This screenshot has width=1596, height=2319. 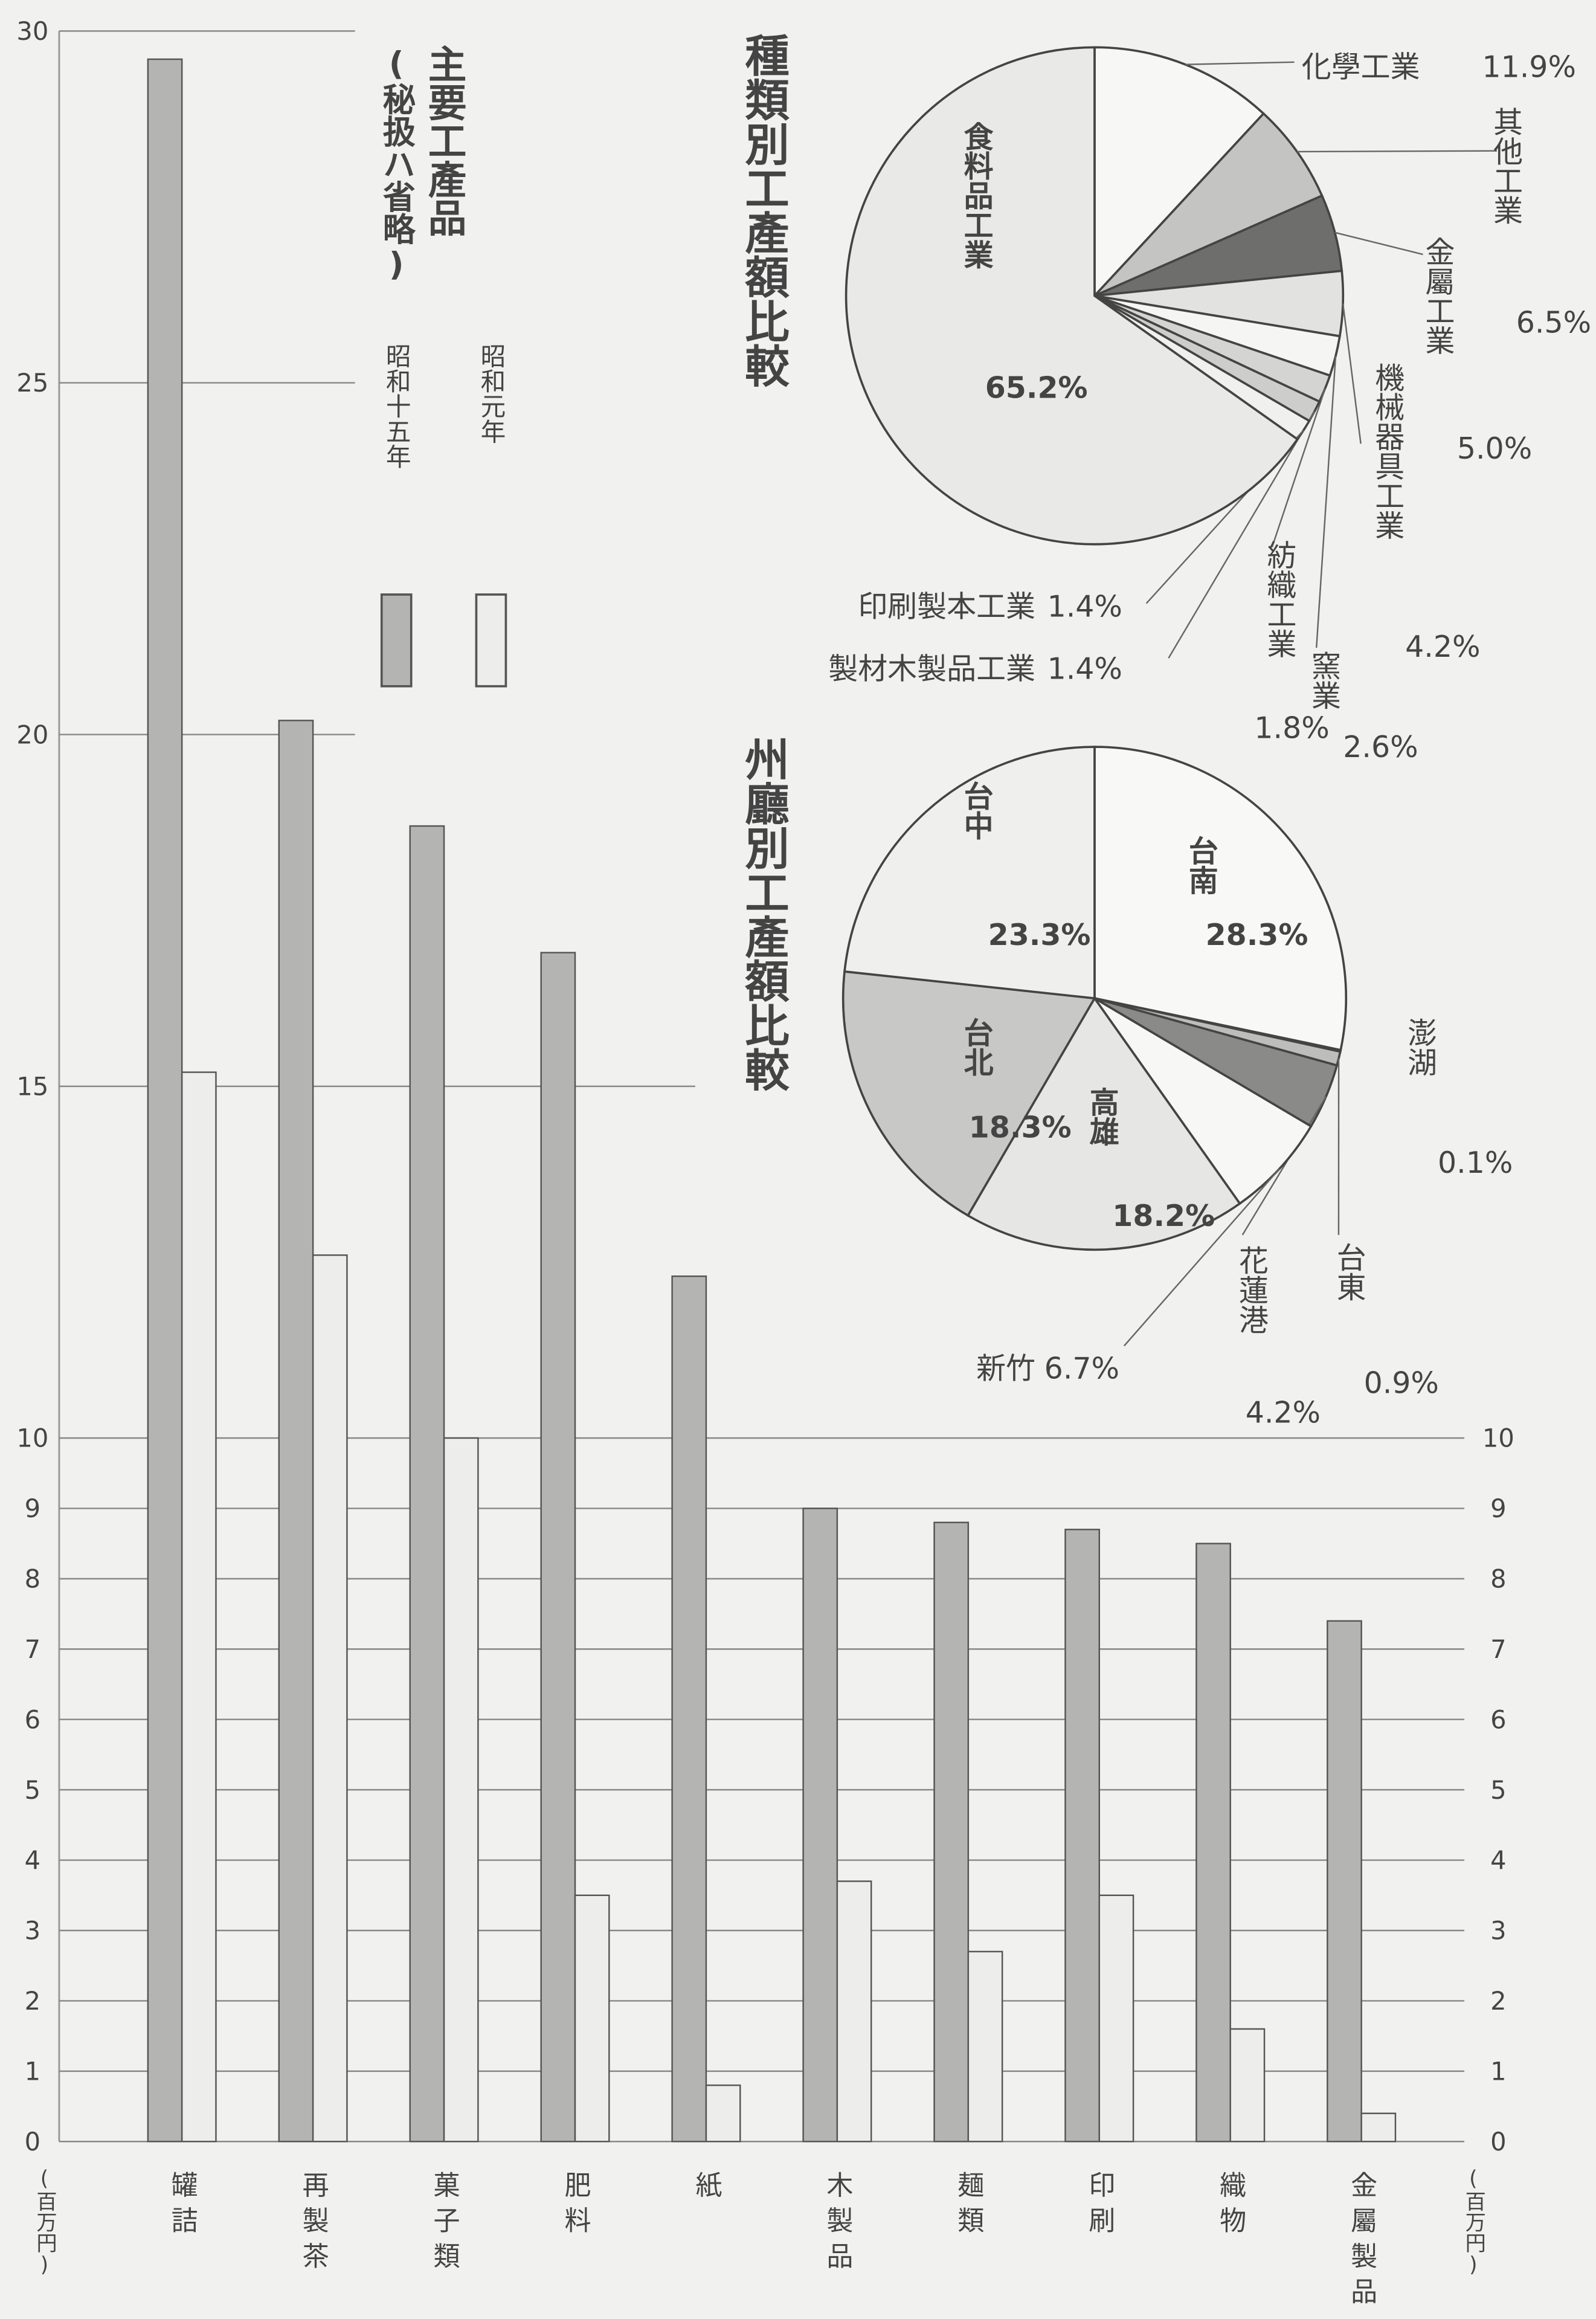 What do you see at coordinates (491, 393) in the screenshot?
I see `legend-label: 昭和元年` at bounding box center [491, 393].